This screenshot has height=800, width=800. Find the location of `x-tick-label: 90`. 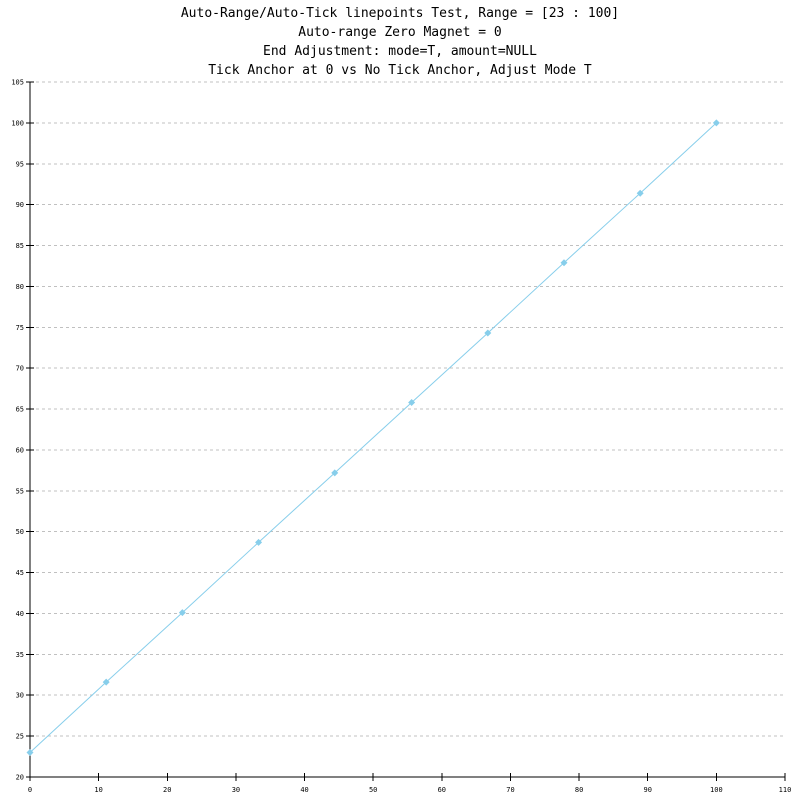

x-tick-label: 90 is located at coordinates (648, 790).